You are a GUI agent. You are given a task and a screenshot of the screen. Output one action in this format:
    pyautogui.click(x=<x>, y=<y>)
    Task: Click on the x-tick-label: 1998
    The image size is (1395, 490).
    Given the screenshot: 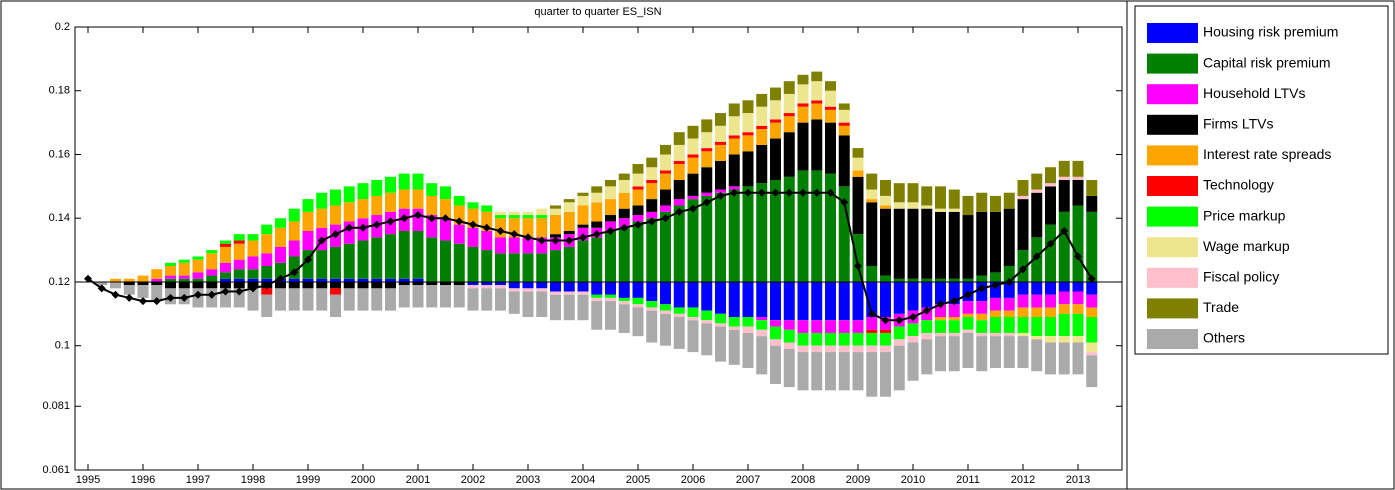 What is the action you would take?
    pyautogui.click(x=253, y=480)
    